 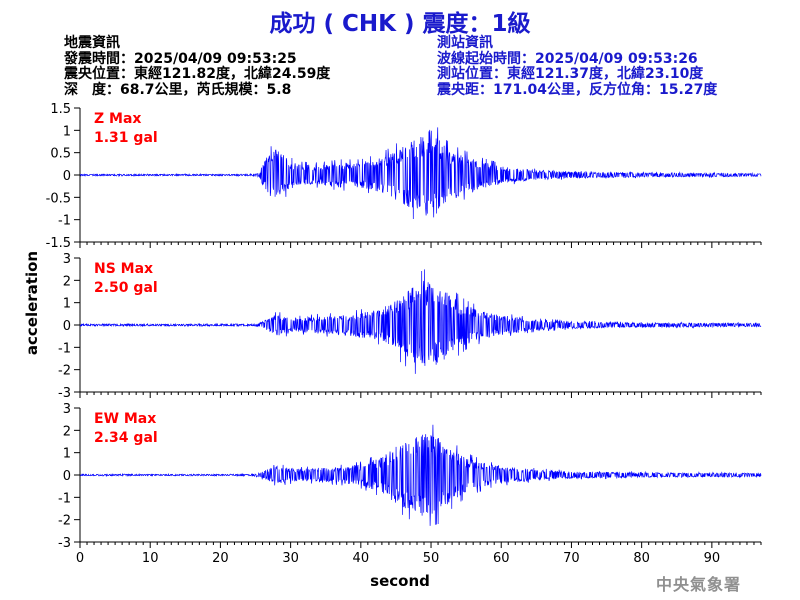 What do you see at coordinates (180, 58) in the screenshot?
I see `origin-time: 發震時間：2025/04/09 09:53:25` at bounding box center [180, 58].